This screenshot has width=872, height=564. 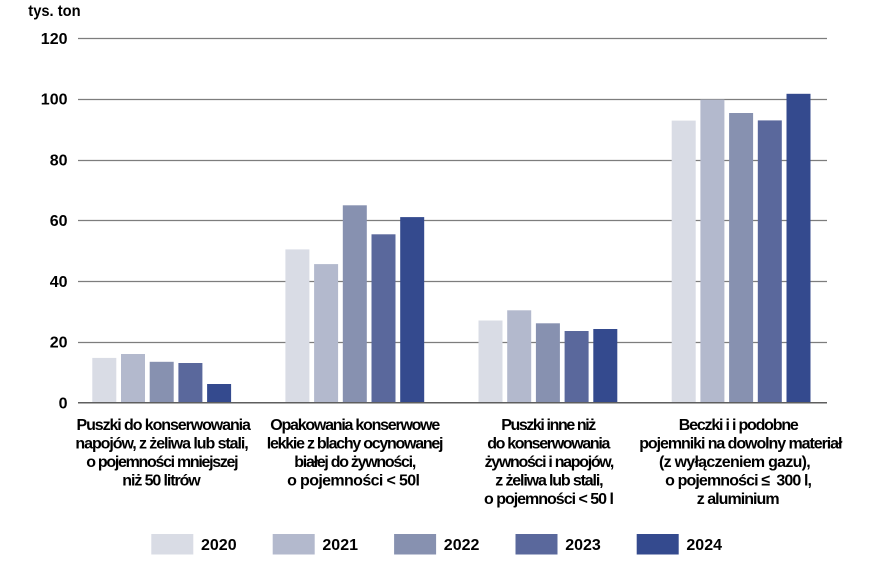 I want to click on svg-text: do konserwowania, so click(x=548, y=444).